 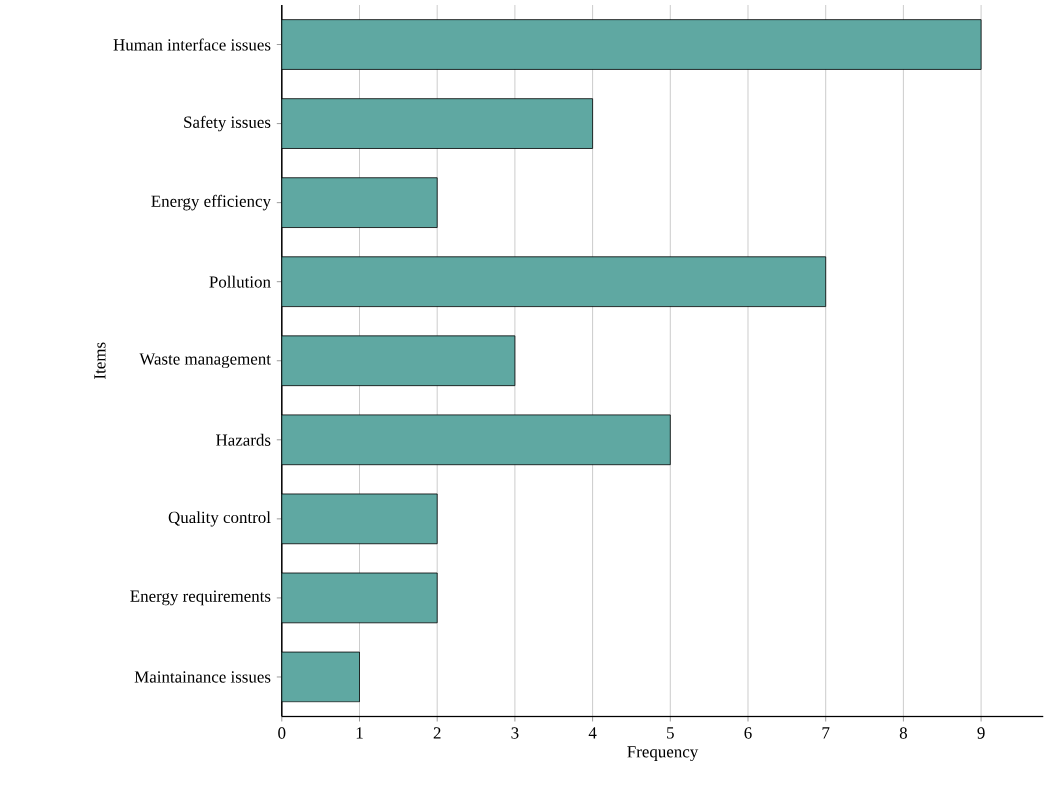 I want to click on y-tick-label: Hazards, so click(x=243, y=439).